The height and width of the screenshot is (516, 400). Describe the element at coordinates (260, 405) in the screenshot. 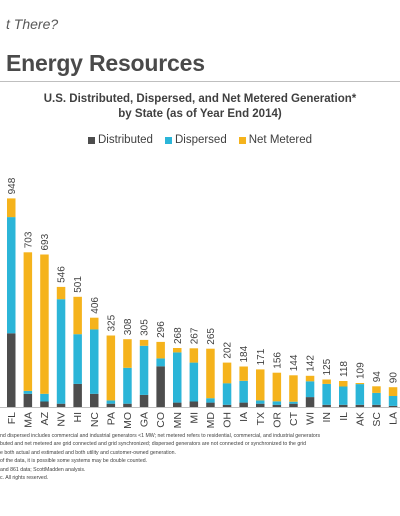

I see `bar-distributed-tx` at that location.